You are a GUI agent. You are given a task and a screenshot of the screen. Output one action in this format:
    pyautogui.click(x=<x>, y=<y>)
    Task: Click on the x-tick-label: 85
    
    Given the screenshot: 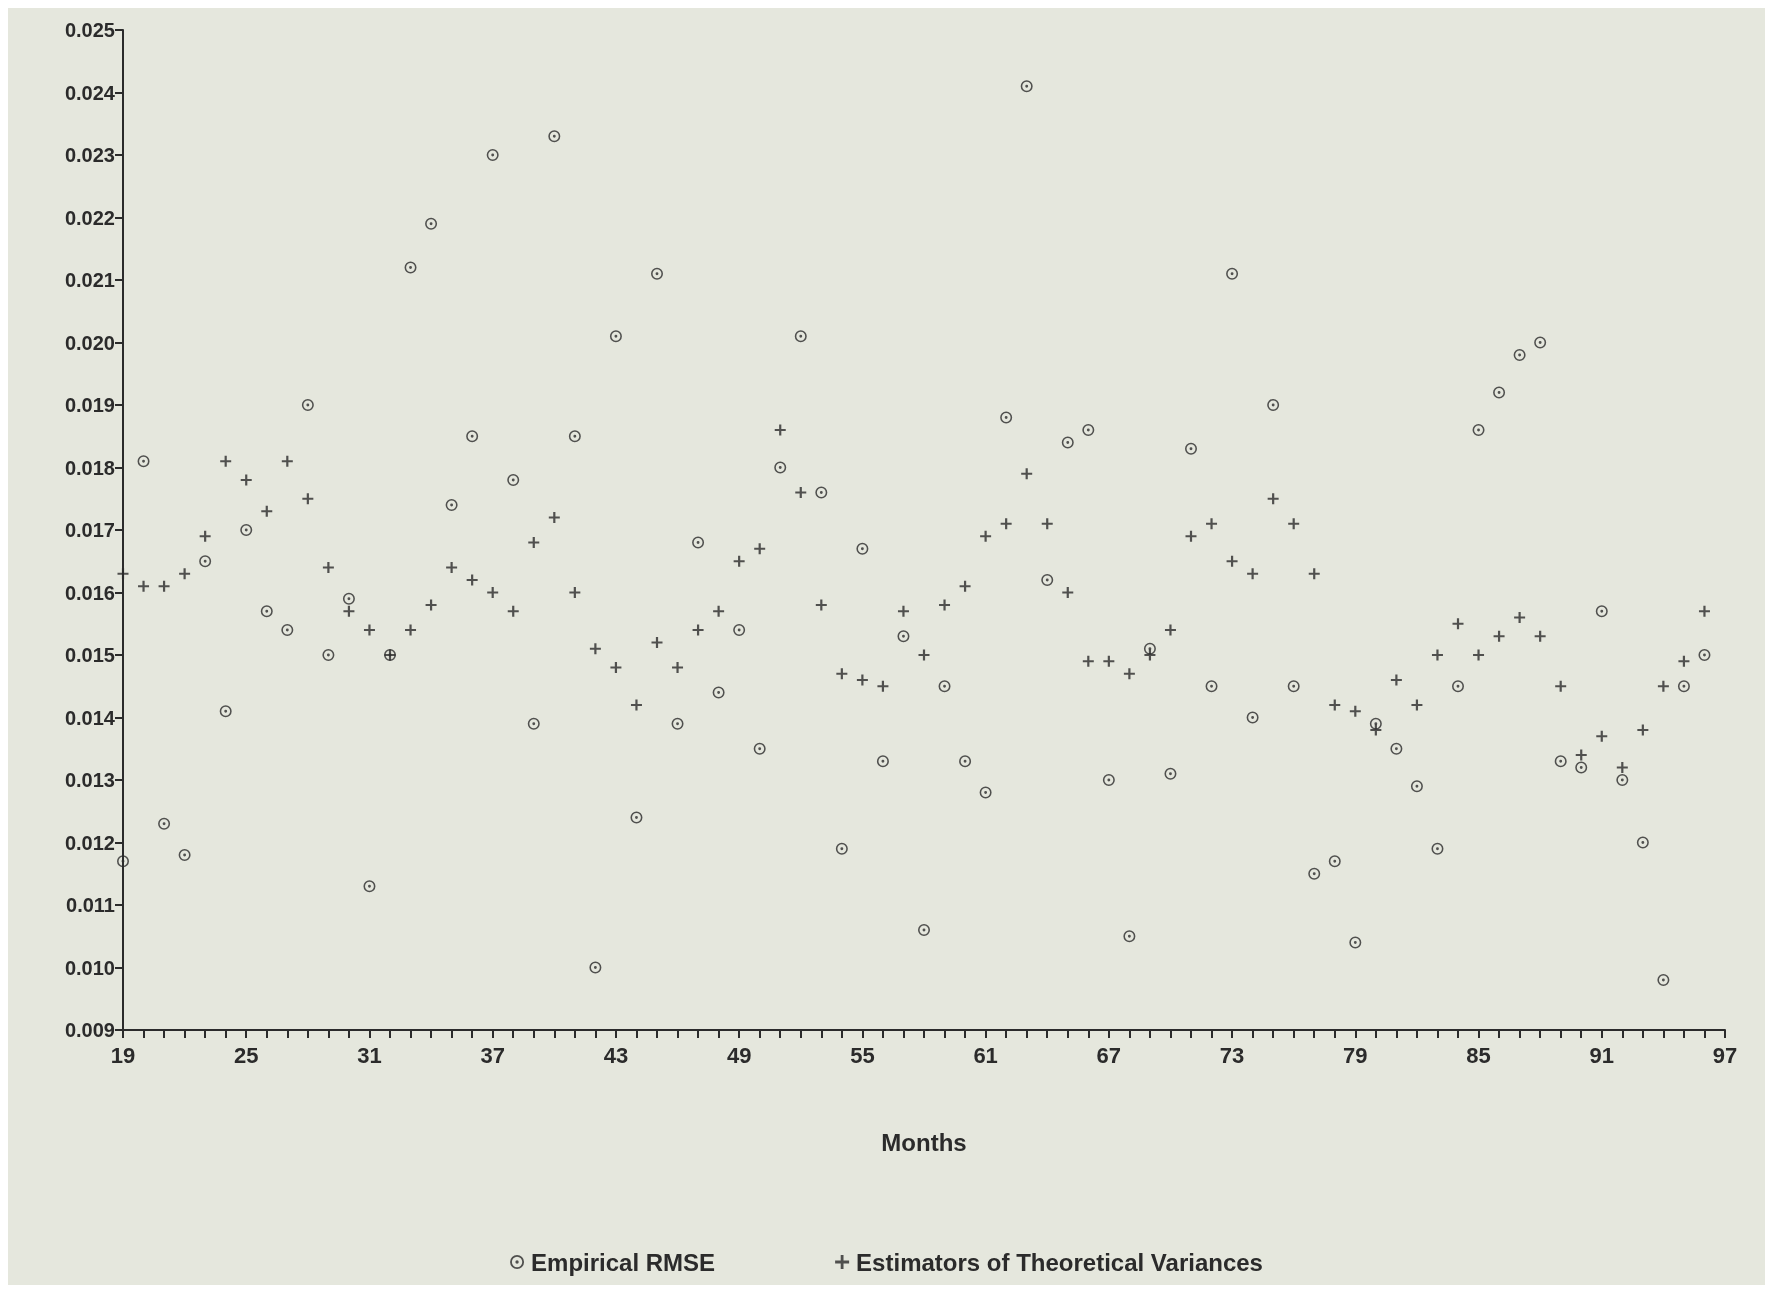 What is the action you would take?
    pyautogui.click(x=1478, y=1055)
    